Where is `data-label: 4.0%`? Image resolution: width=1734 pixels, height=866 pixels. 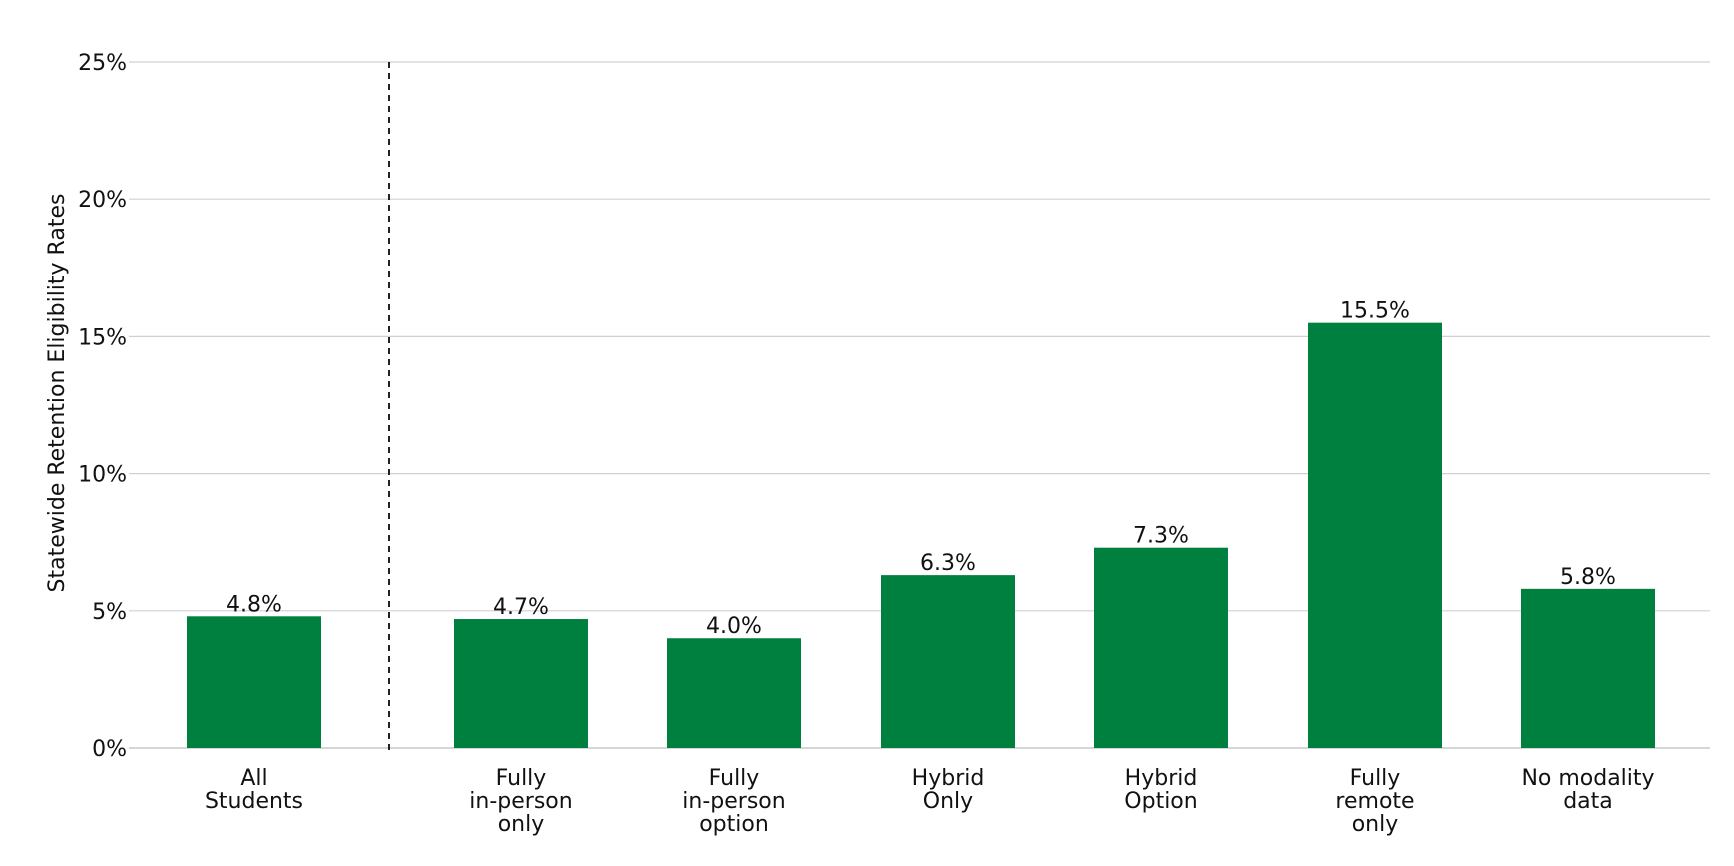
data-label: 4.0% is located at coordinates (734, 626).